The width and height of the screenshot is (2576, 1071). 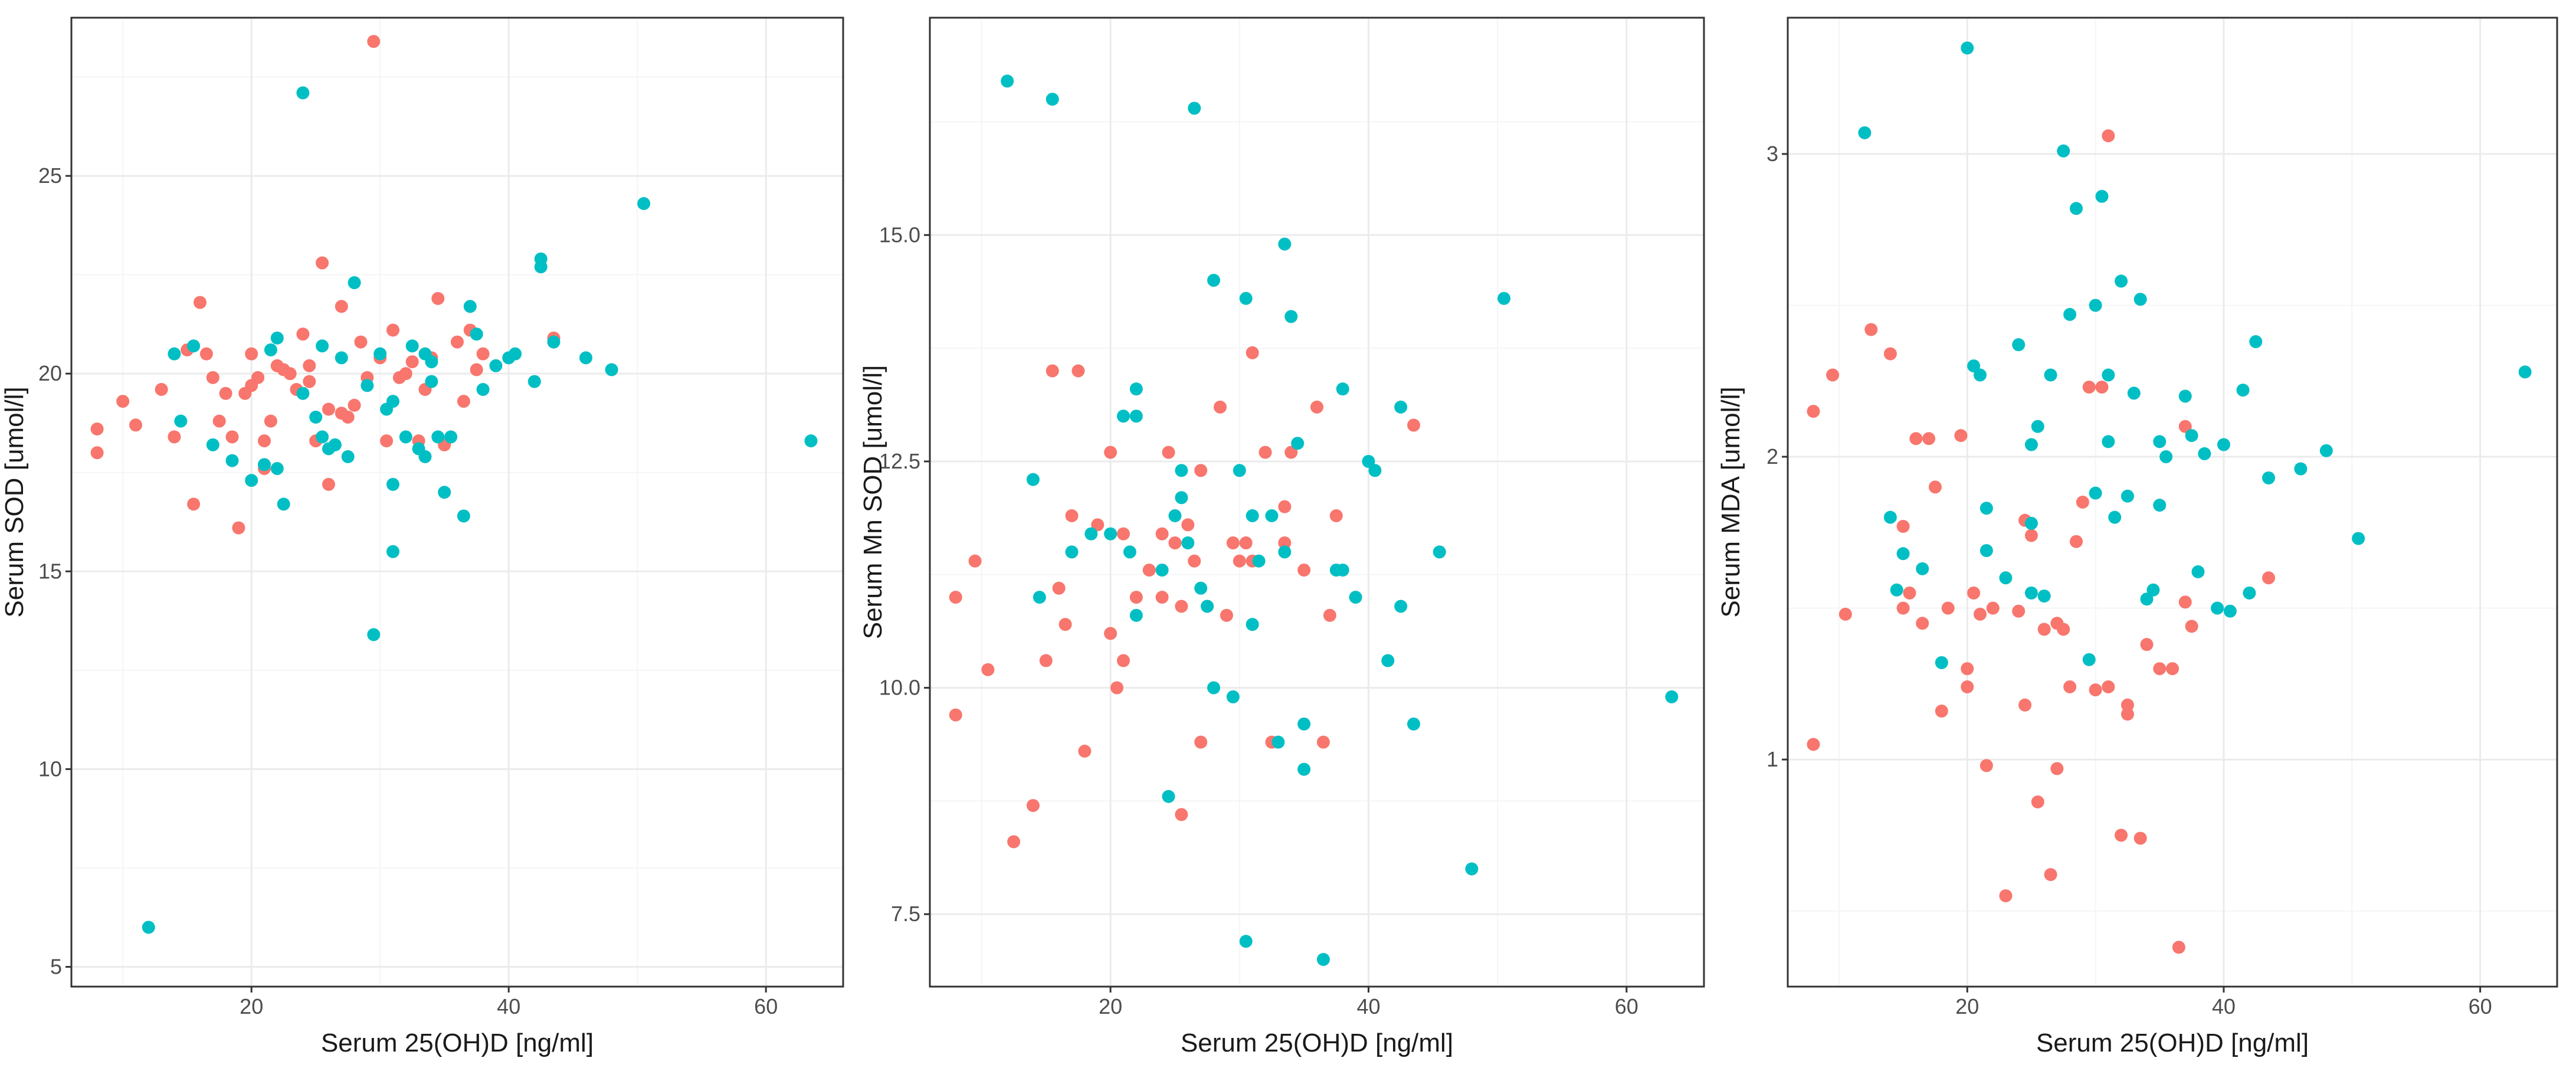 What do you see at coordinates (899, 688) in the screenshot?
I see `y-tick-label: 10.0` at bounding box center [899, 688].